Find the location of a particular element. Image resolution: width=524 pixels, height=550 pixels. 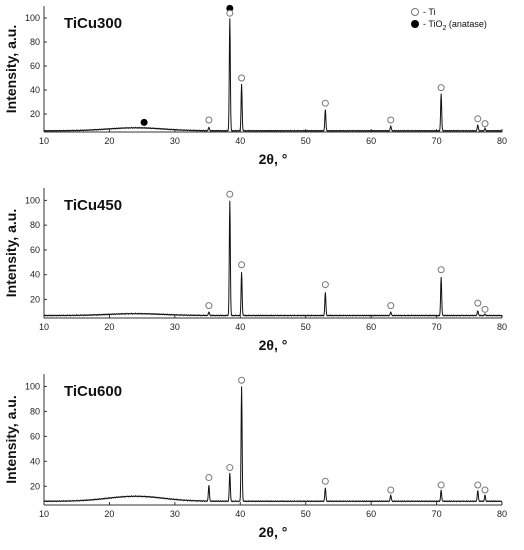

panel-title: TiCu450 is located at coordinates (93, 205).